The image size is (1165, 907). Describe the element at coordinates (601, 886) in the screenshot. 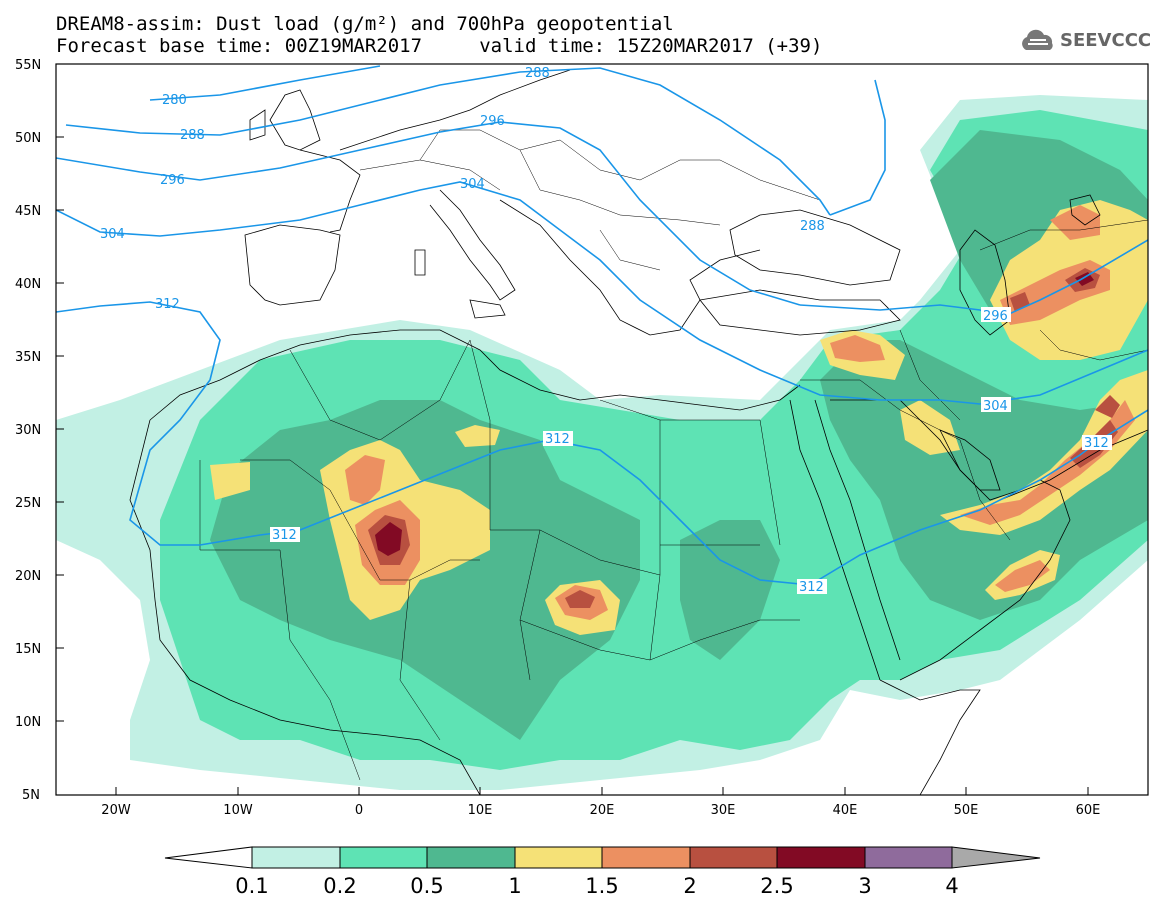

I see `colorbar-label: 1.5` at that location.